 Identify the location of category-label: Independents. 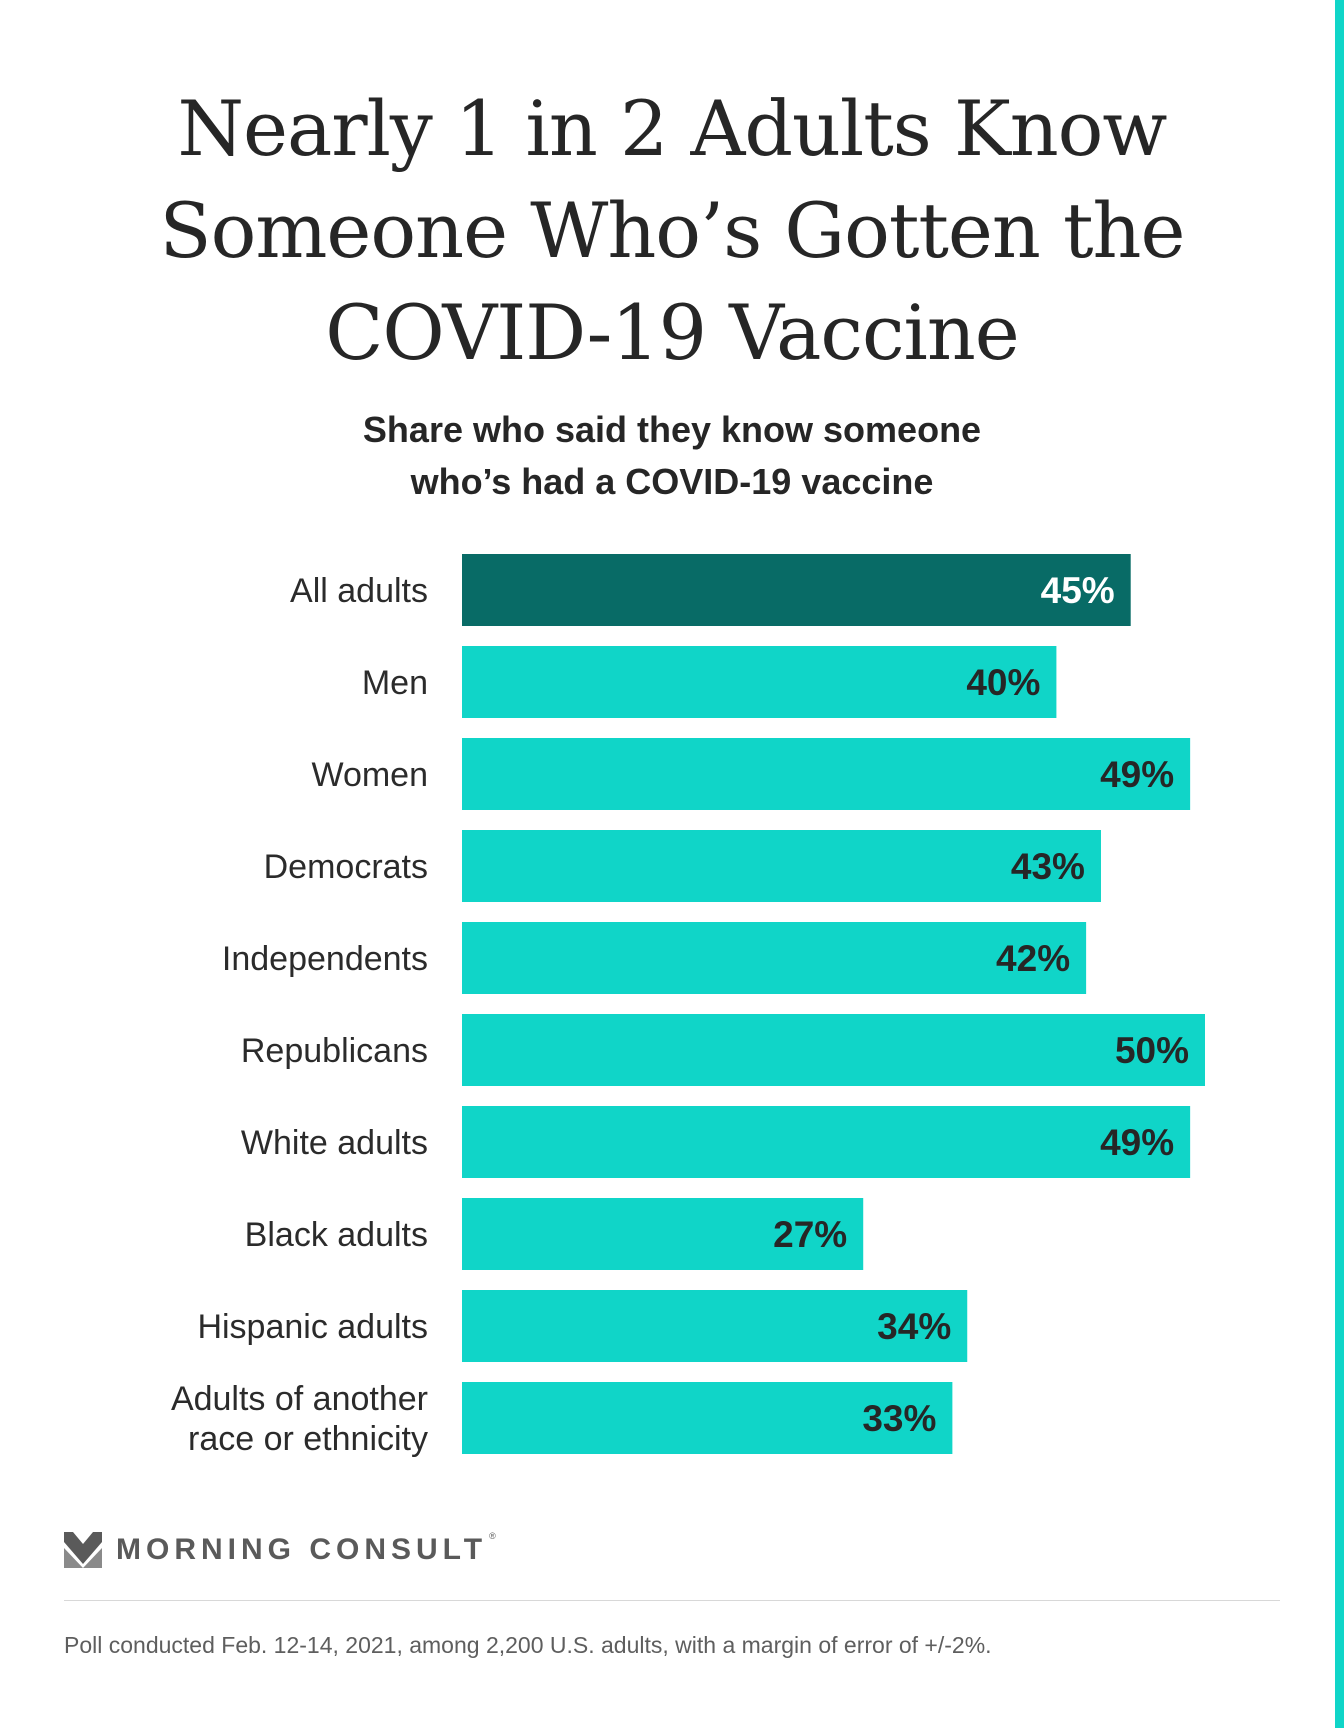
(325, 959).